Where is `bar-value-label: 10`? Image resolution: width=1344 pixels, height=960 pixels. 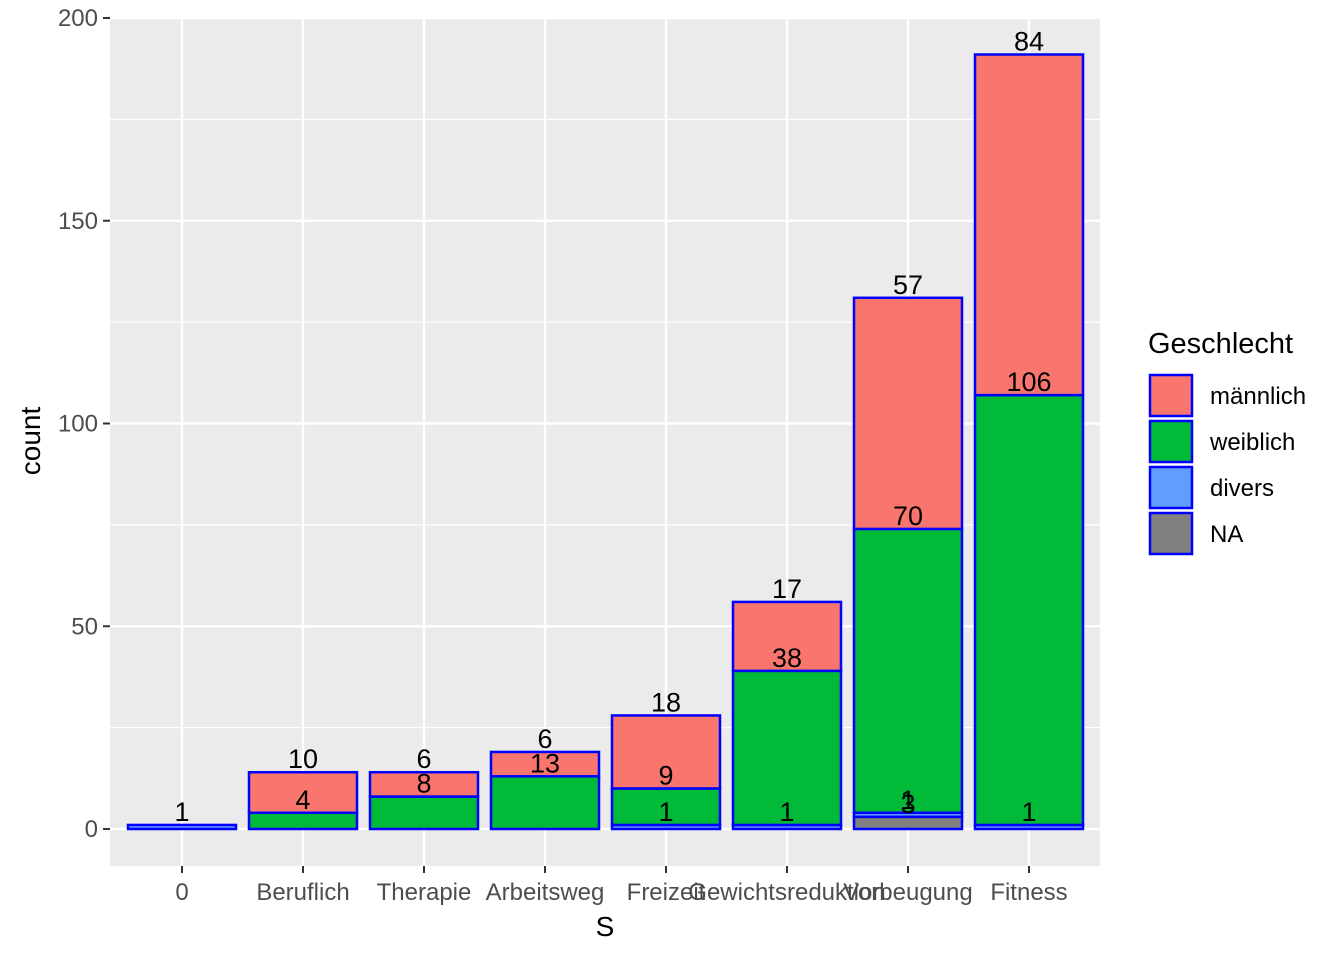
bar-value-label: 10 is located at coordinates (303, 759).